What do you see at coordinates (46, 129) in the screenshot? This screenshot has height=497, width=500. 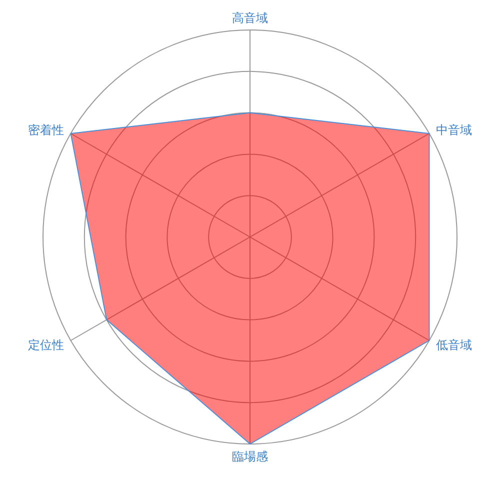 I see `spoke-label: 密着性` at bounding box center [46, 129].